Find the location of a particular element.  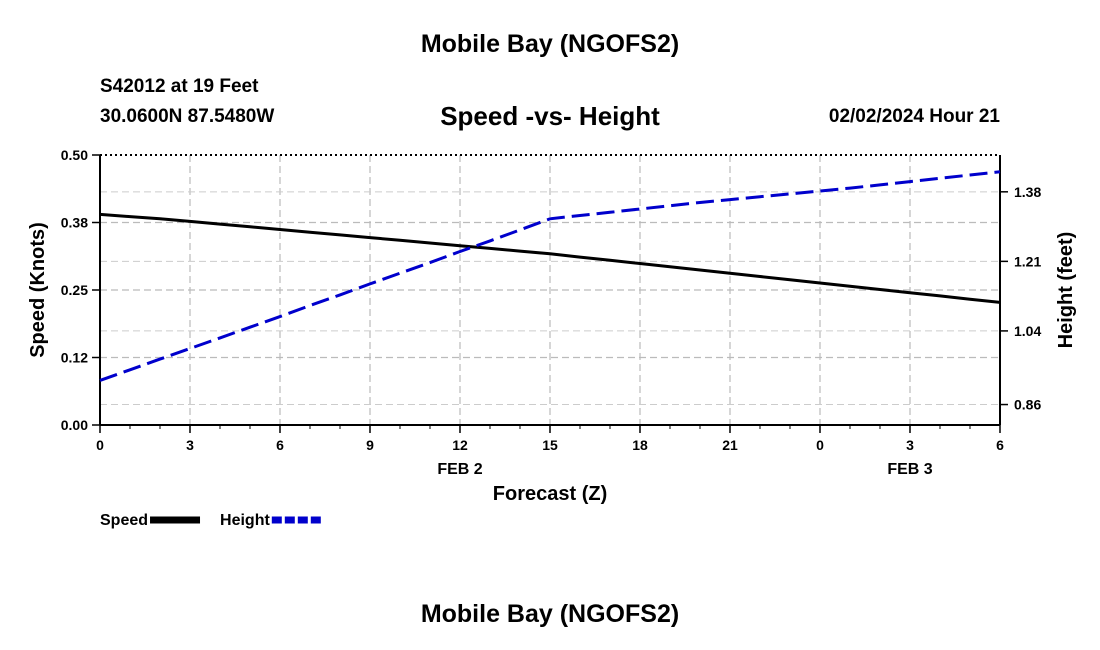

y-tick-label: 0.50 is located at coordinates (74, 155).